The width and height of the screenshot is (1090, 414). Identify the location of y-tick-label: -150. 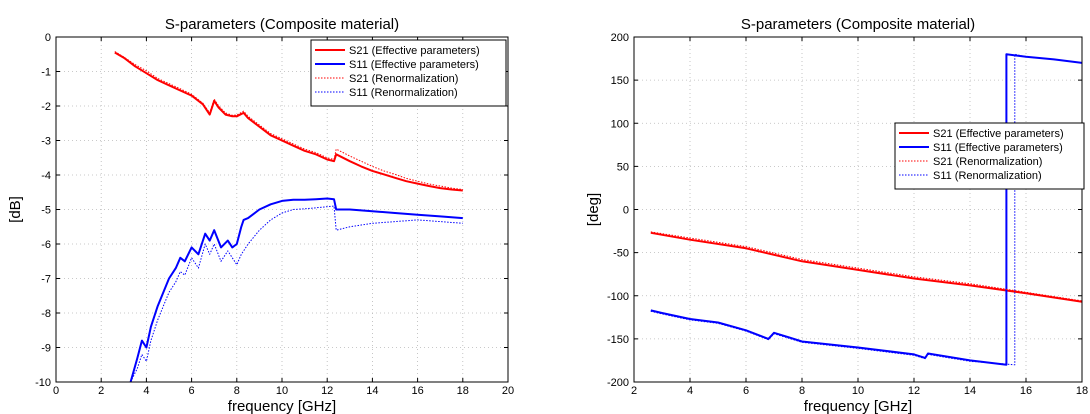
(618, 340).